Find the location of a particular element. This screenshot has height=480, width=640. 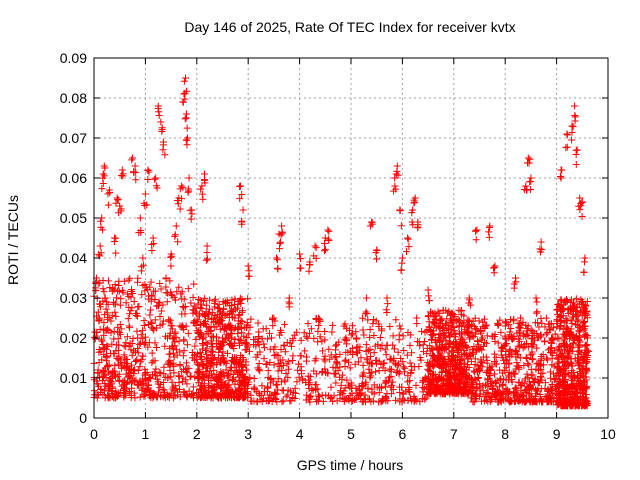

x-tick-label: 9 is located at coordinates (557, 434).